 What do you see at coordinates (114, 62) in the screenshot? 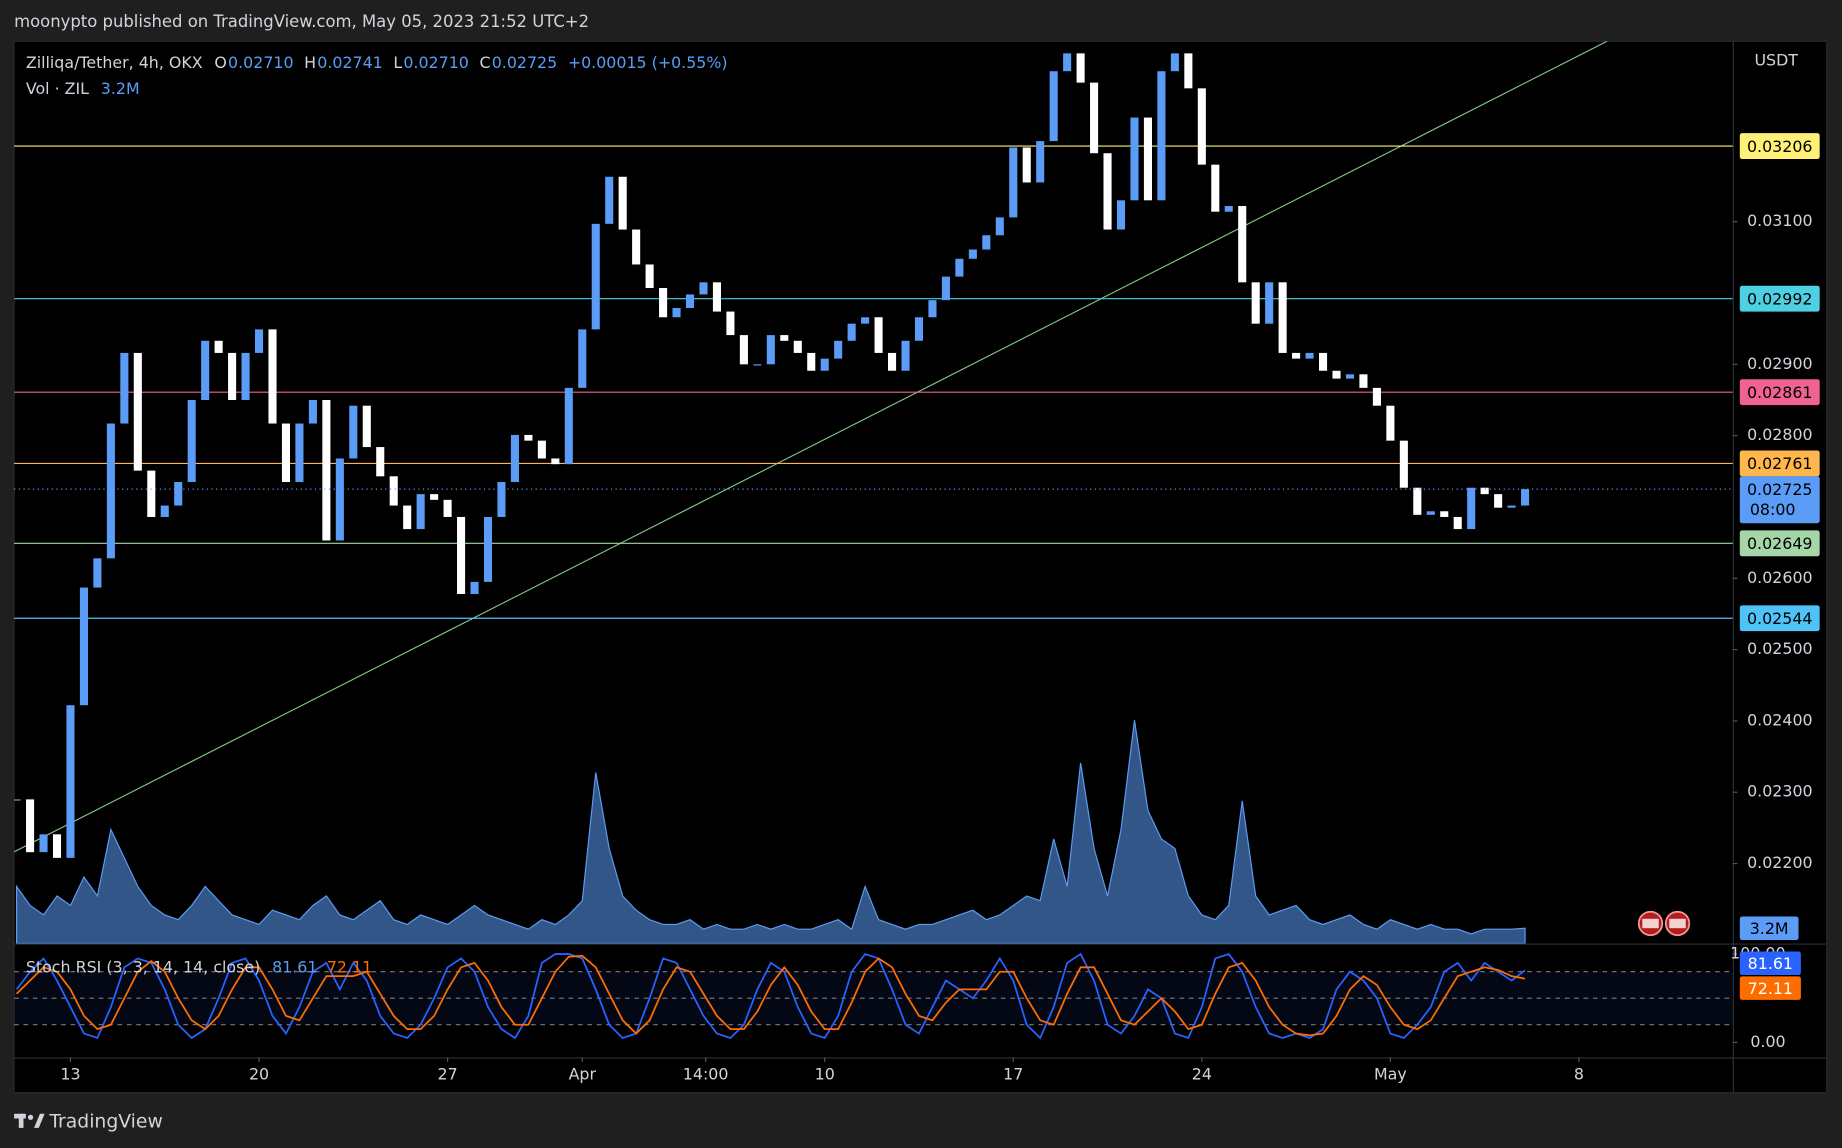
I see `symbol-title: Zilliqa/Tether, 4h, OKX` at bounding box center [114, 62].